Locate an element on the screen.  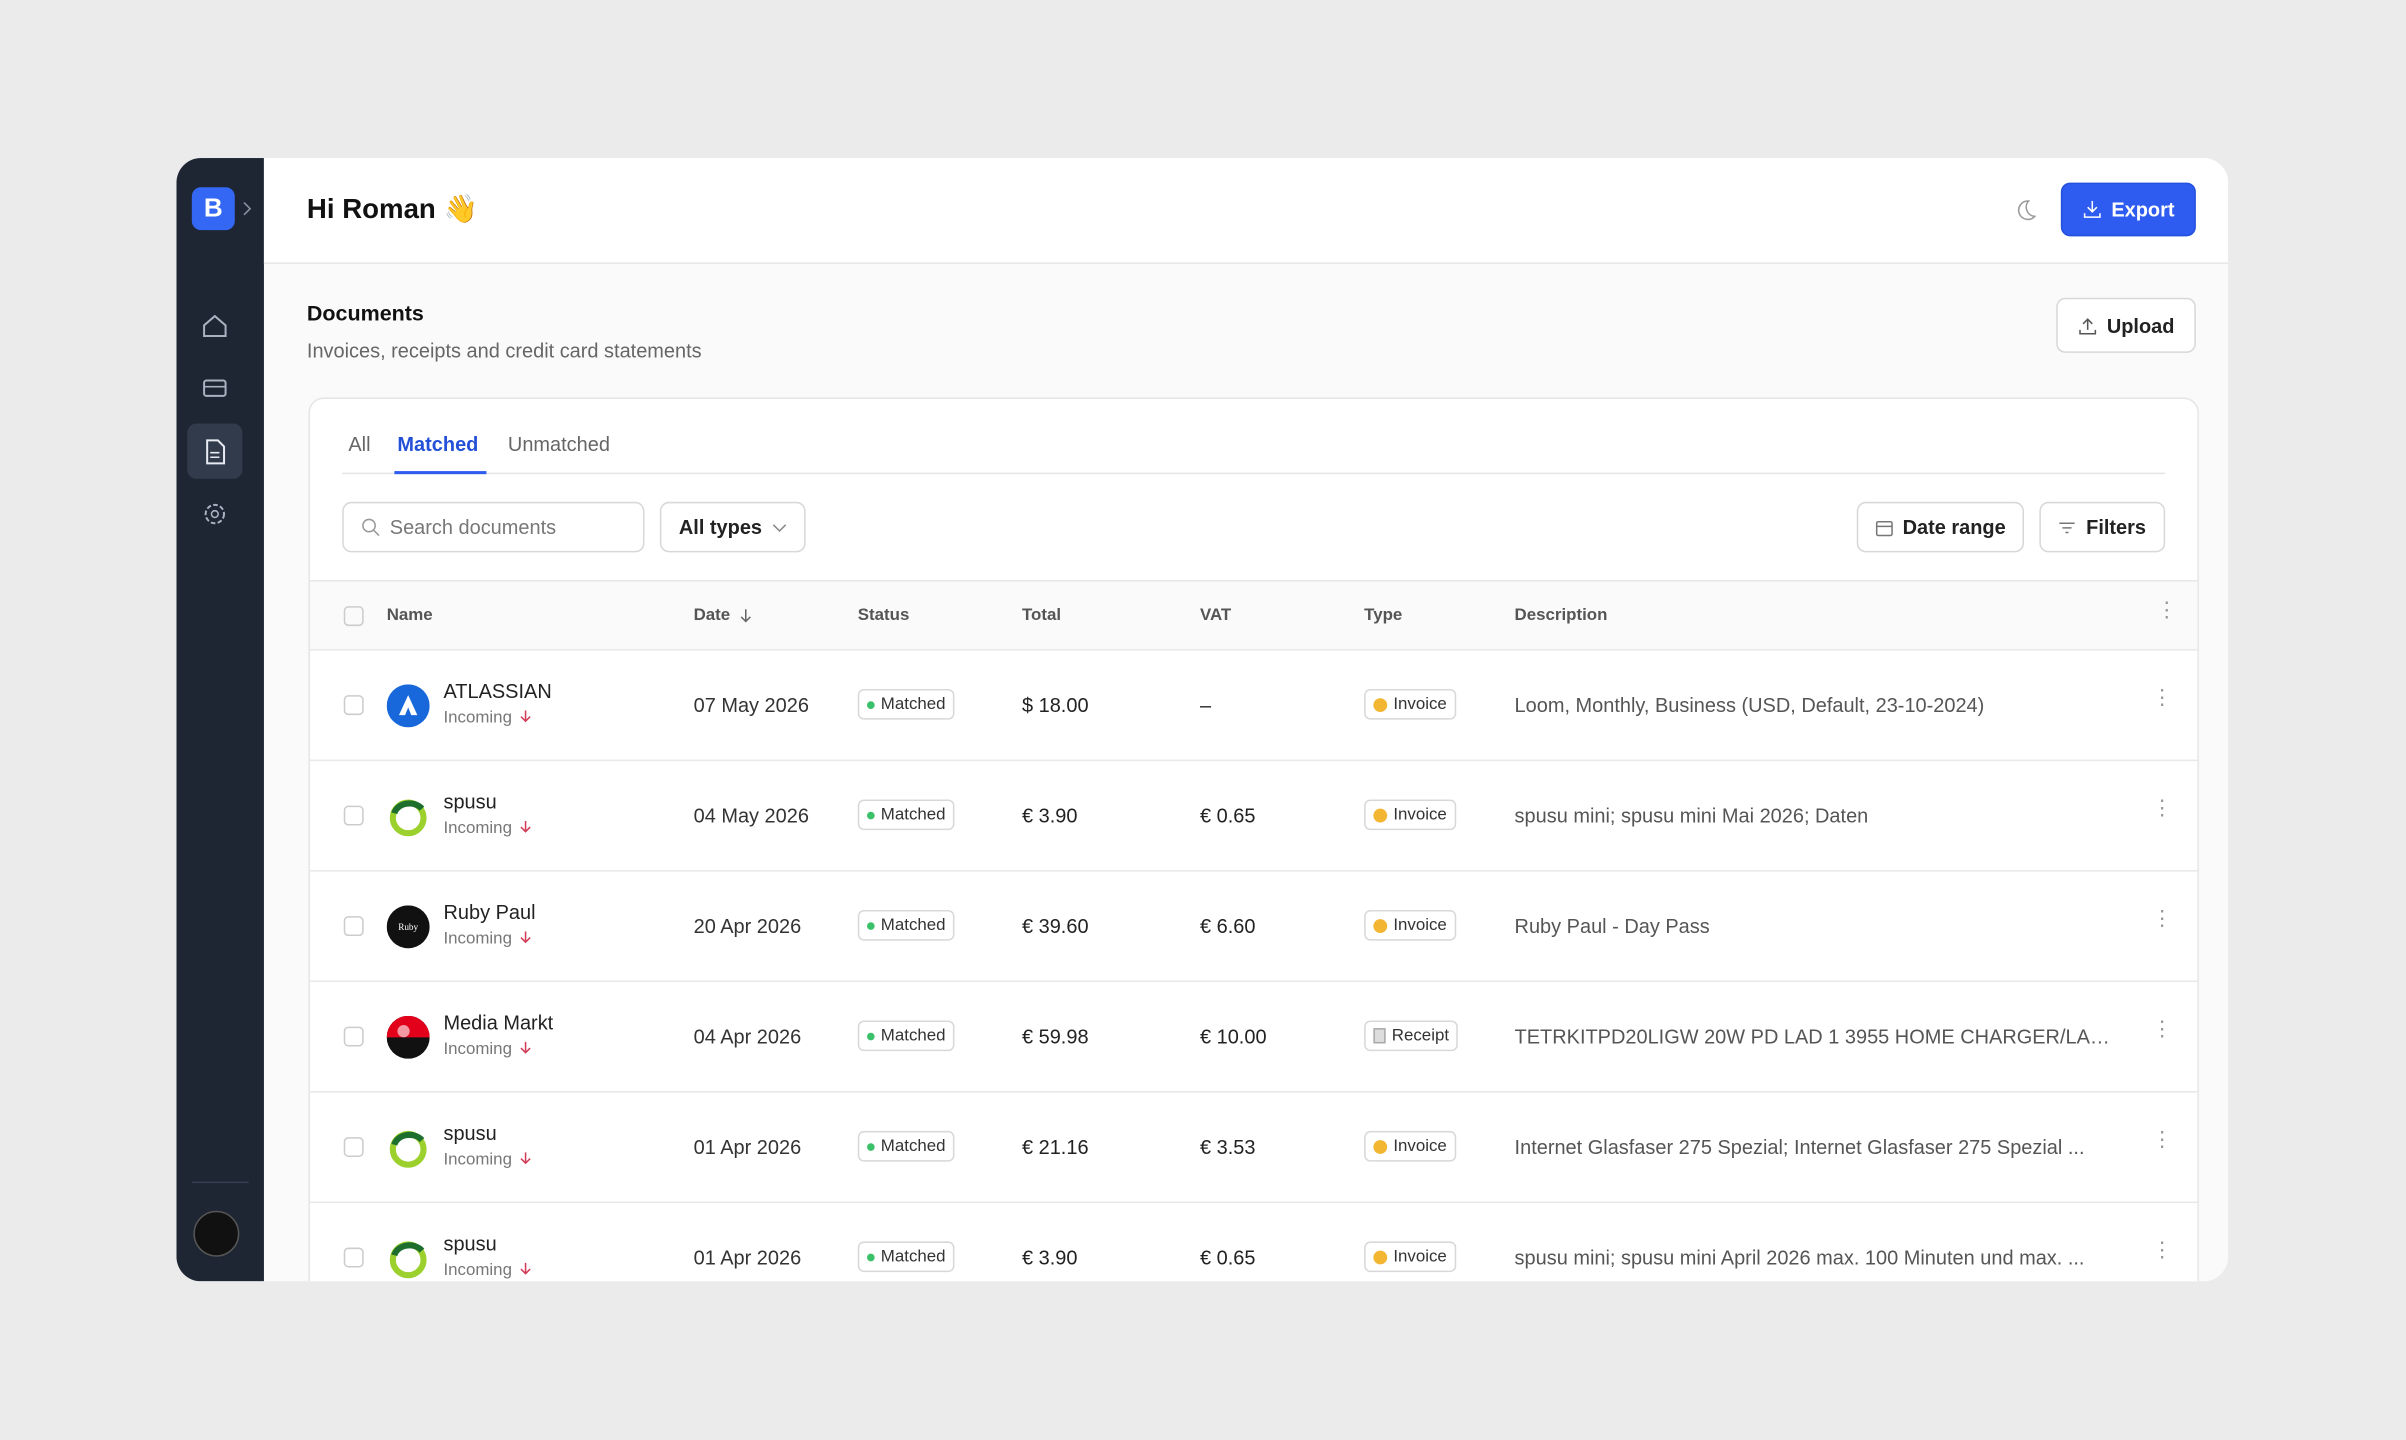
sort-icon is located at coordinates (745, 615).